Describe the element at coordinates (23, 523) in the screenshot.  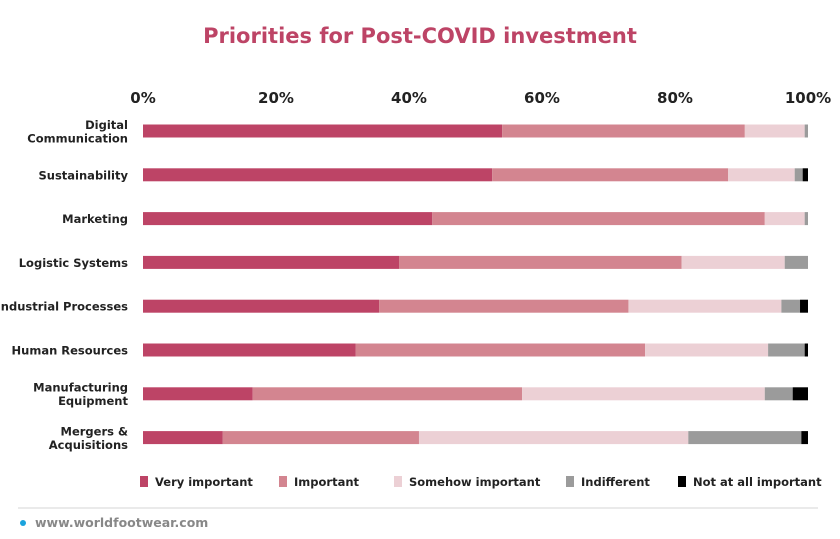
I see `footer-dot` at that location.